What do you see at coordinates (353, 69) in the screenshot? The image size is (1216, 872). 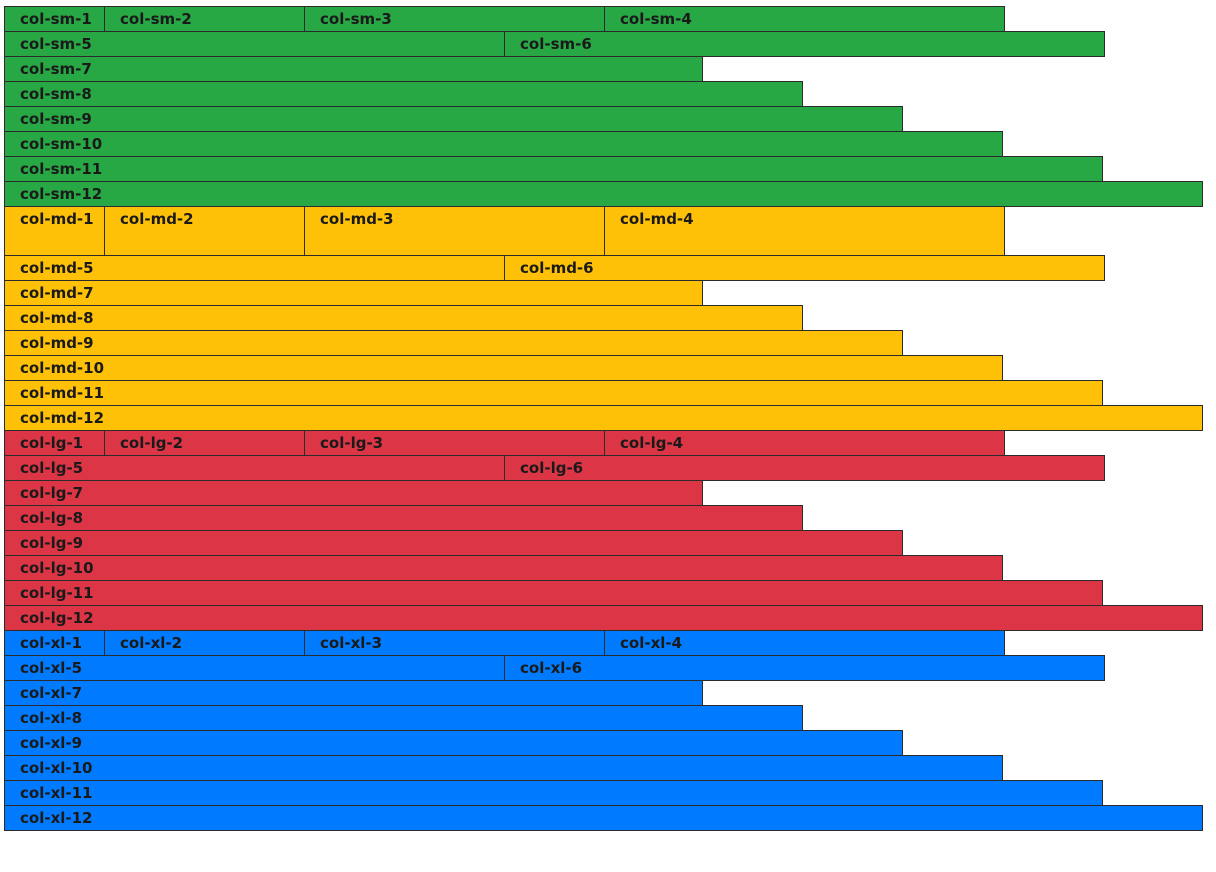 I see `col-sm-7-cell: col-sm-7` at bounding box center [353, 69].